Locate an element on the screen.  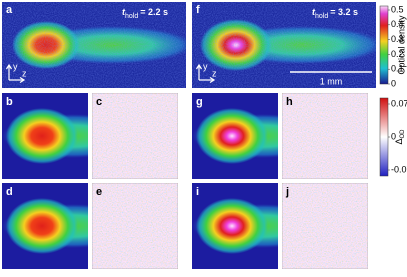
panel-letter: b is located at coordinates (9, 102).